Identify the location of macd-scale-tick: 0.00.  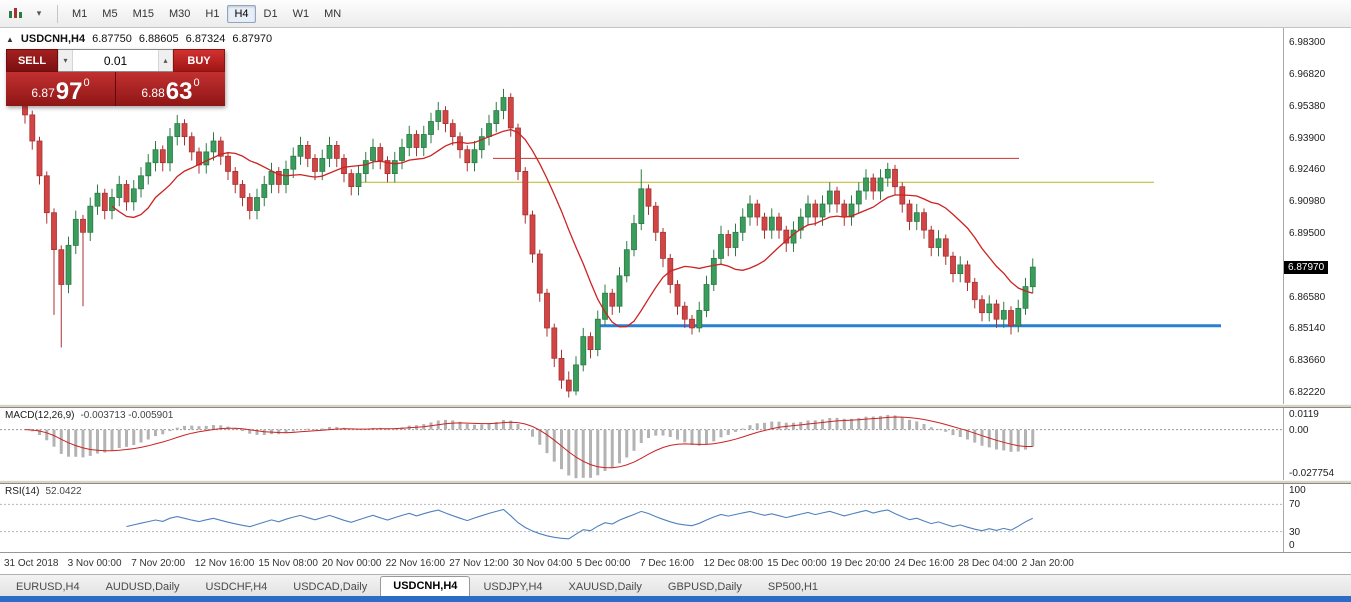
(1299, 430).